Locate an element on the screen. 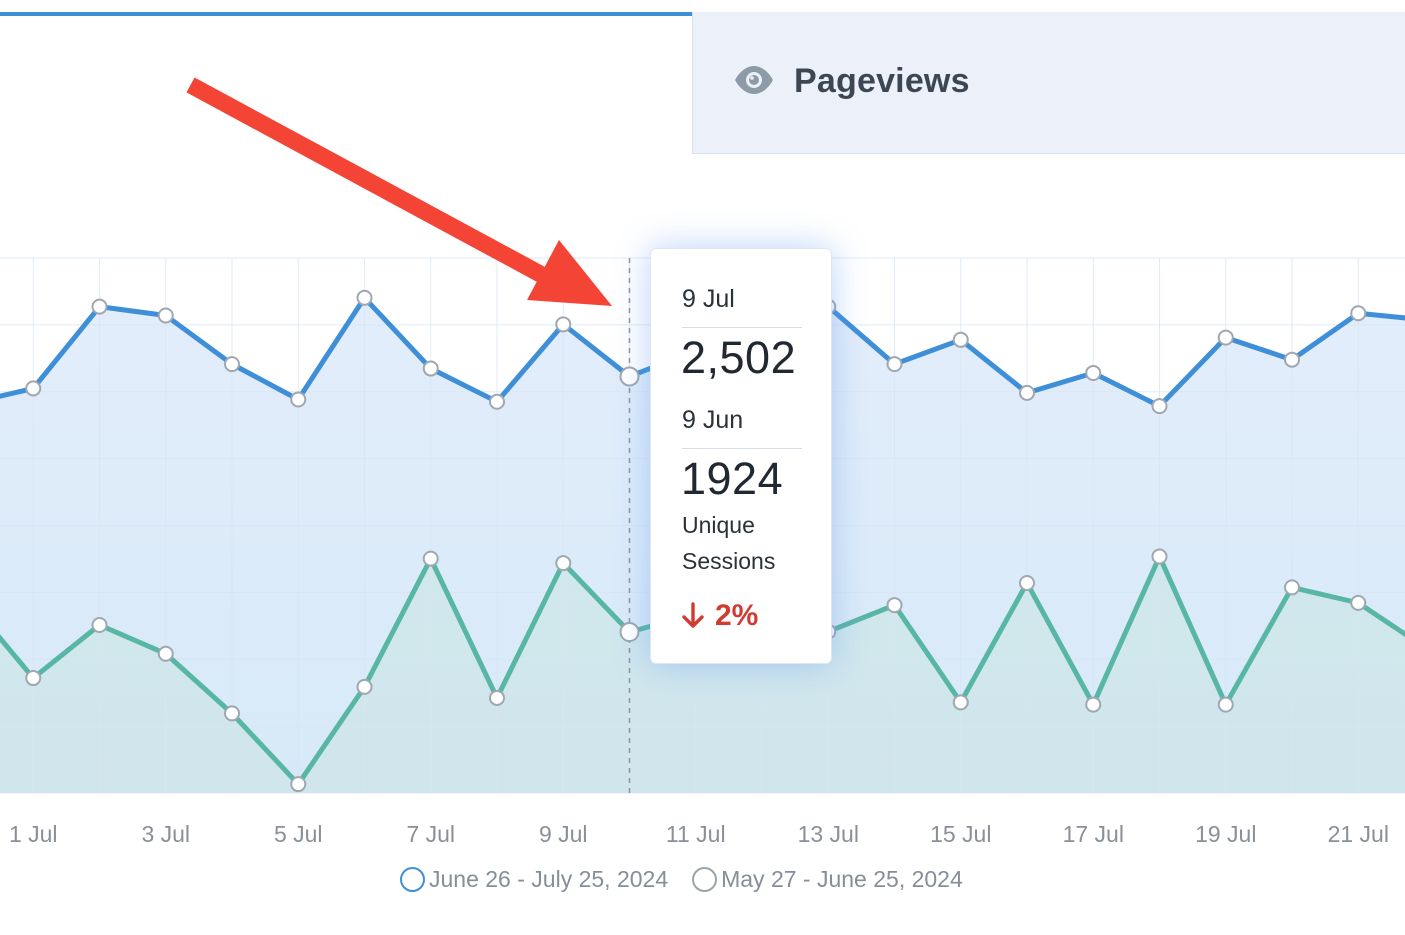 This screenshot has height=935, width=1405. x-axis-tick-label: 11 Jul is located at coordinates (696, 834).